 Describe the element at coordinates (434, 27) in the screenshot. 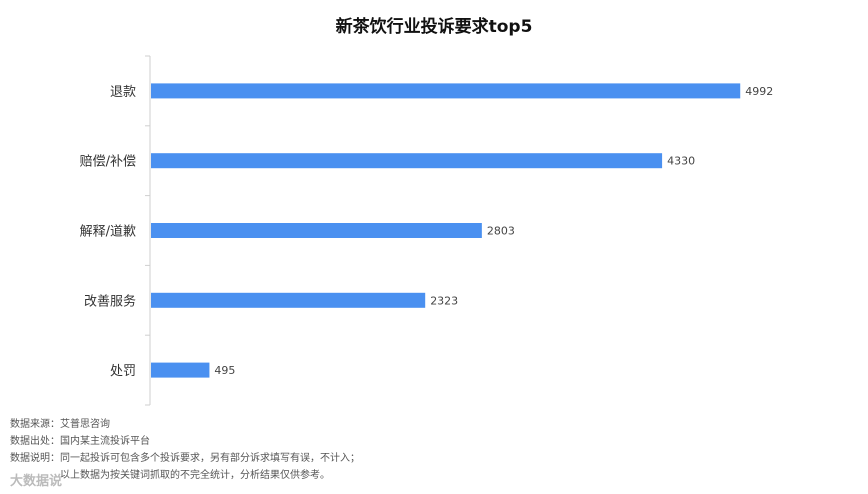

I see `chart-title: 新茶饮行业投诉要求top5` at that location.